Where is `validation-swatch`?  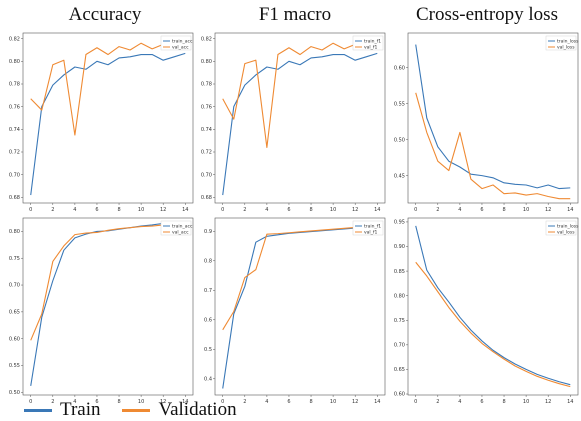 validation-swatch is located at coordinates (136, 410).